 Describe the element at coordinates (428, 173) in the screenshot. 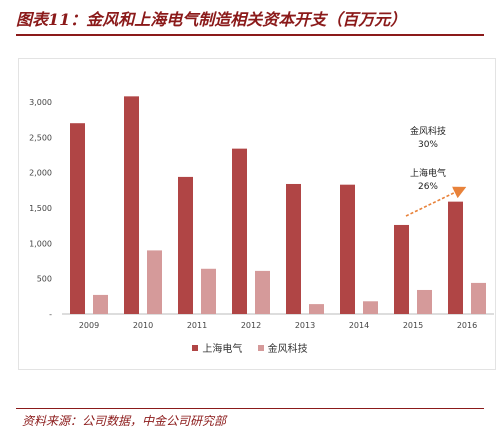

I see `annotation-name: 上海电气` at that location.